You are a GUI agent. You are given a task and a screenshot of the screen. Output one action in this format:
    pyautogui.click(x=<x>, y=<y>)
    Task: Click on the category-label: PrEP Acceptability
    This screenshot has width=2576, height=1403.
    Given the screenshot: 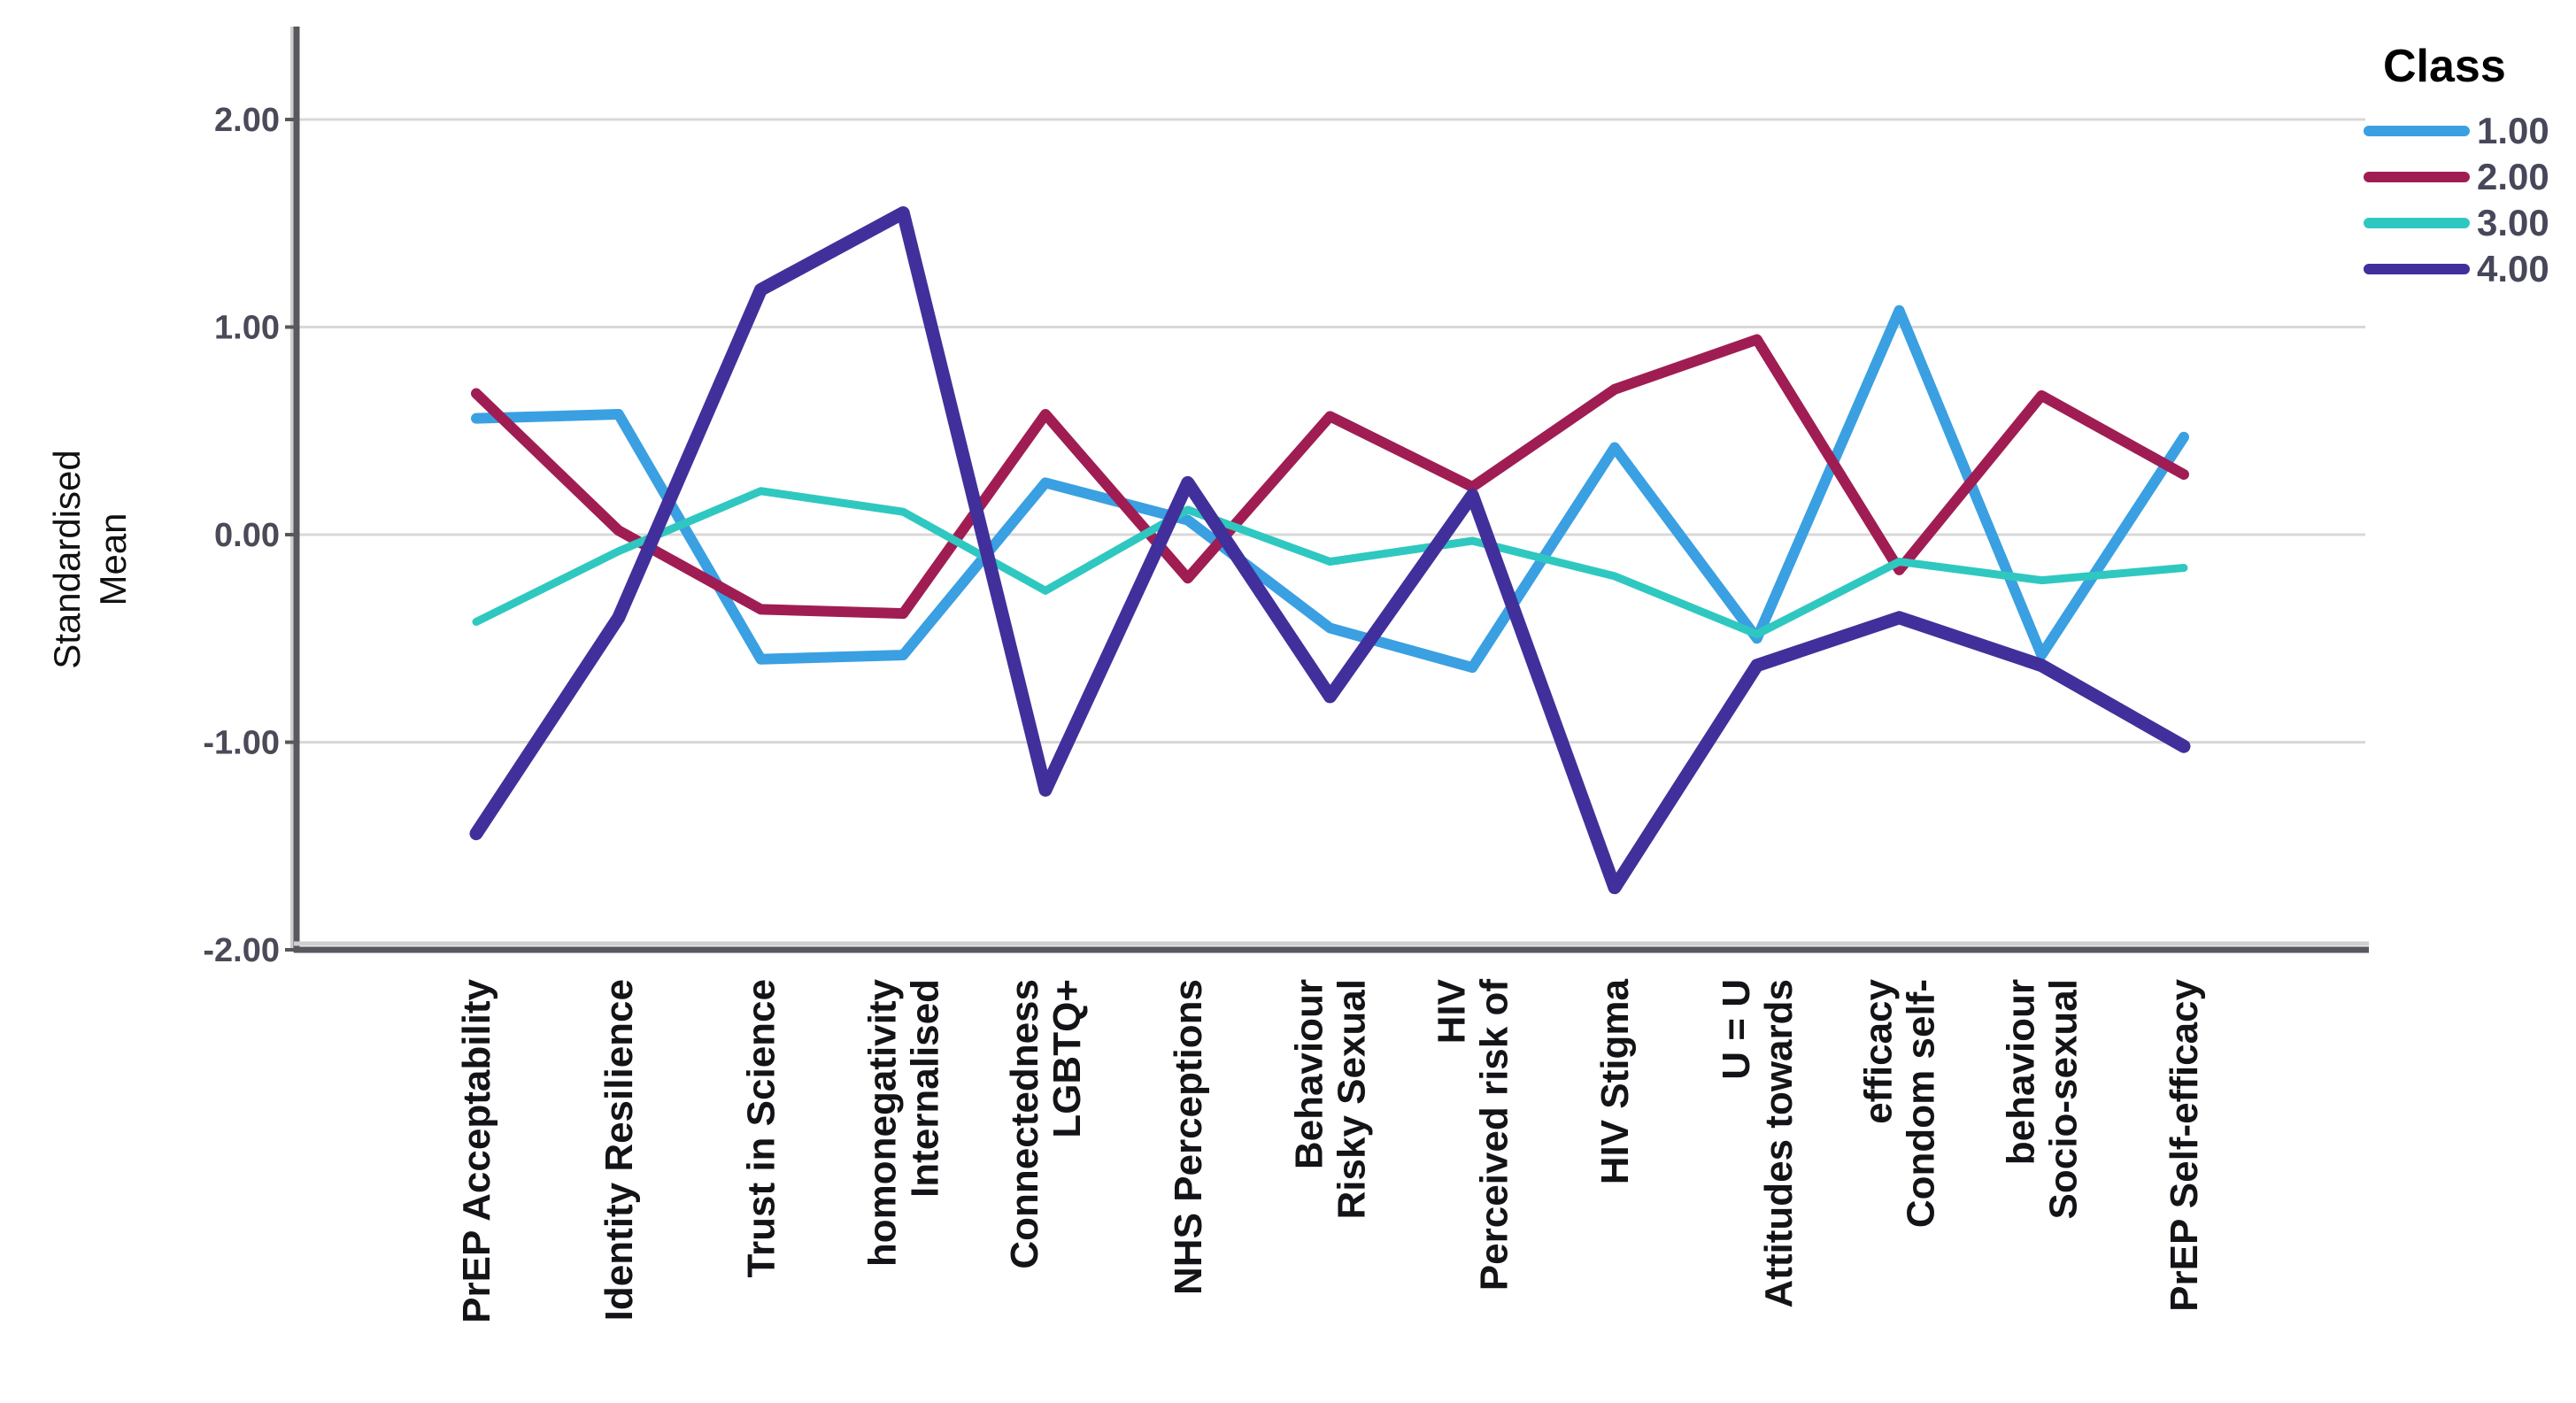 What is the action you would take?
    pyautogui.click(x=476, y=1150)
    